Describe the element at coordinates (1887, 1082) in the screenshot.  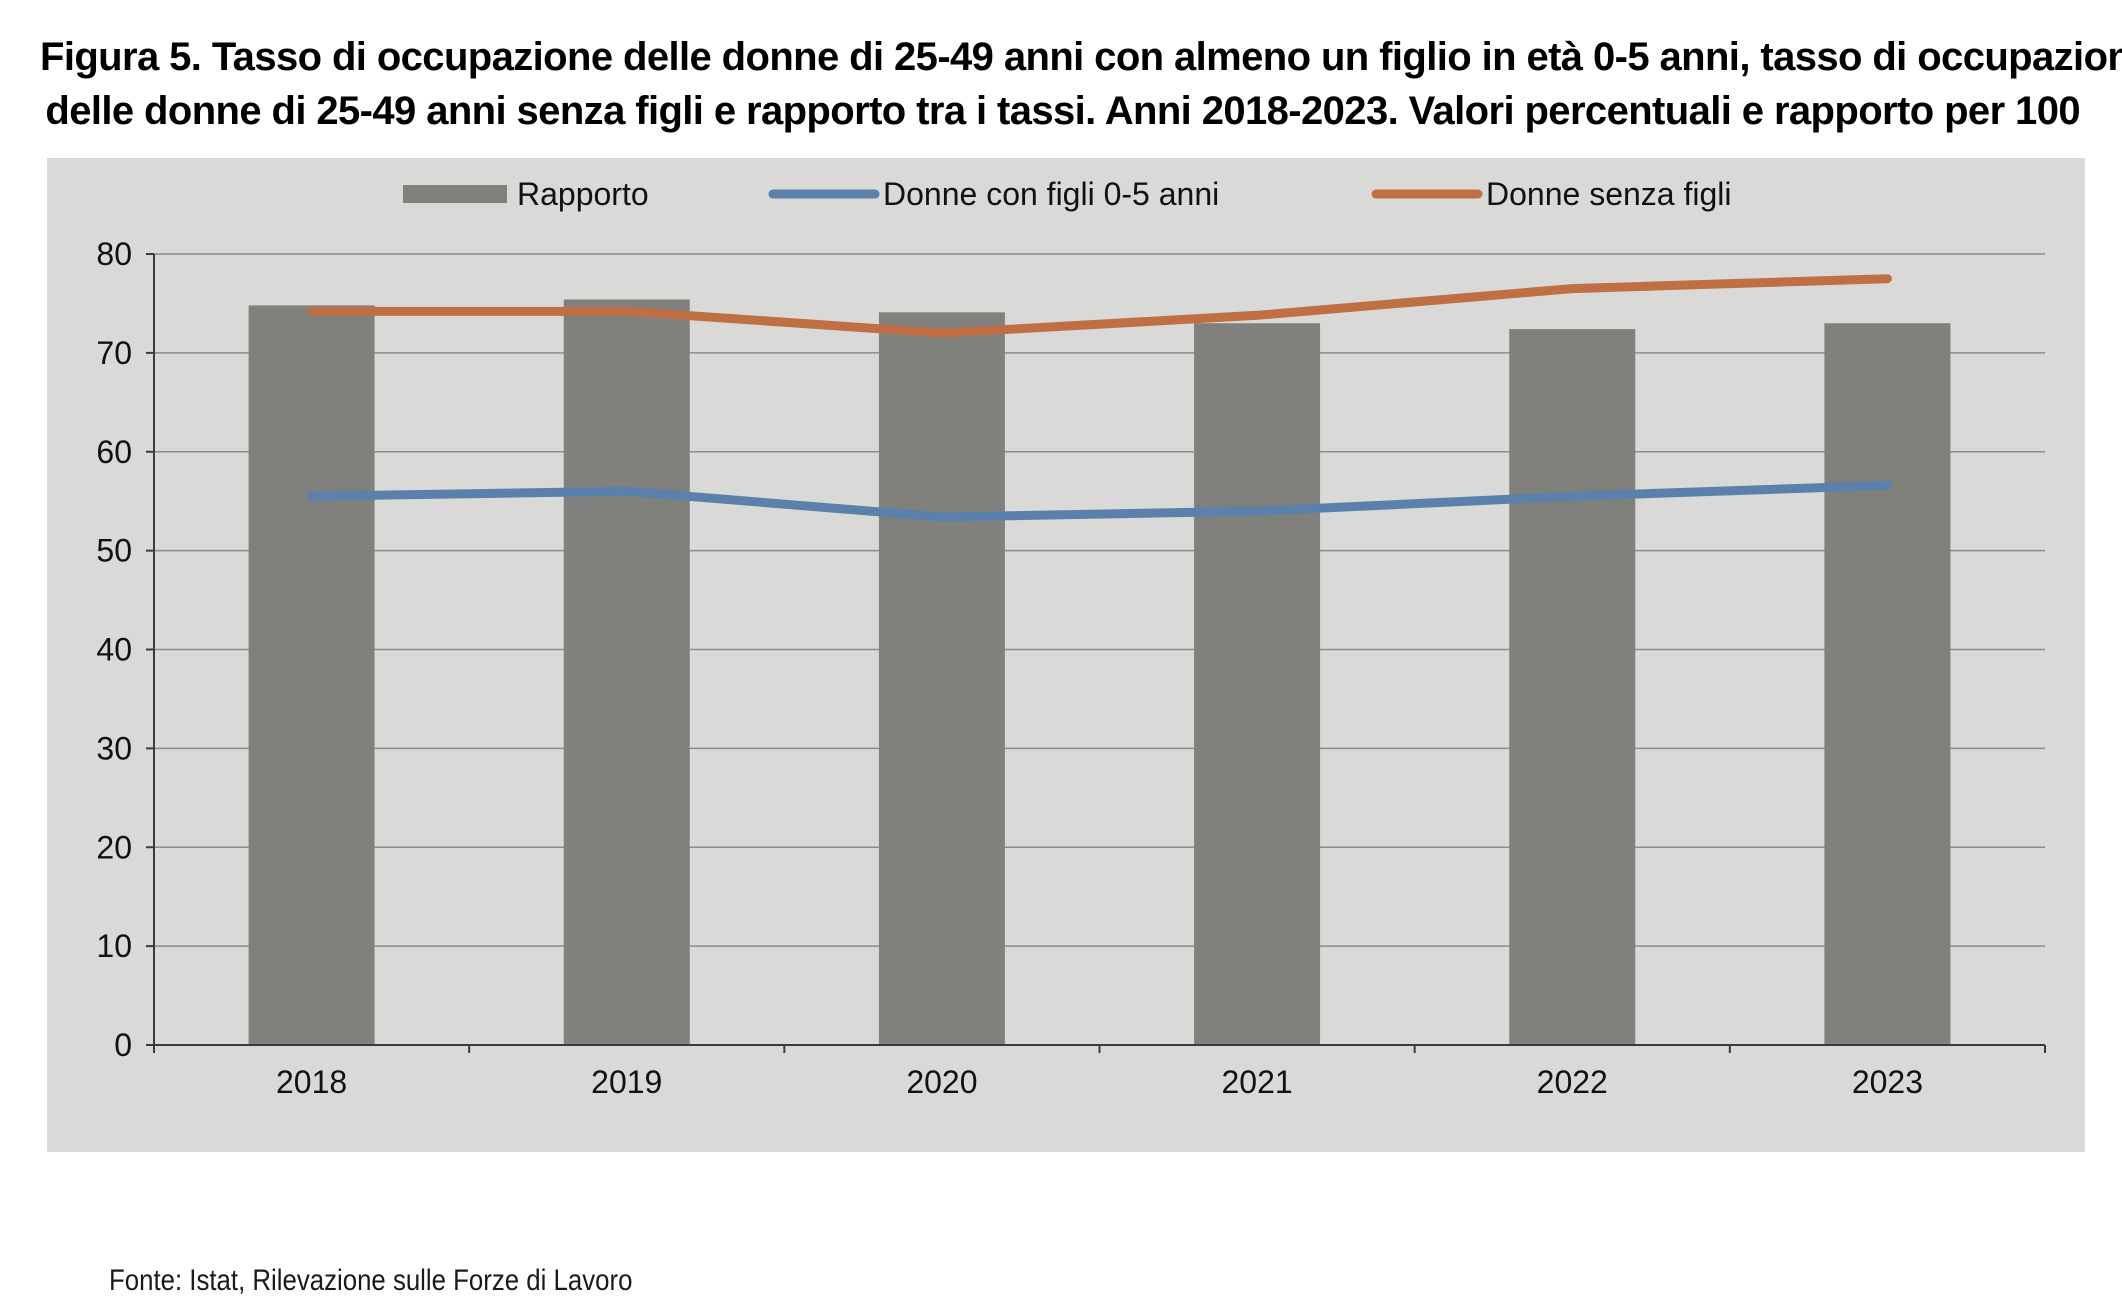
I see `x-tick-label: 2023` at that location.